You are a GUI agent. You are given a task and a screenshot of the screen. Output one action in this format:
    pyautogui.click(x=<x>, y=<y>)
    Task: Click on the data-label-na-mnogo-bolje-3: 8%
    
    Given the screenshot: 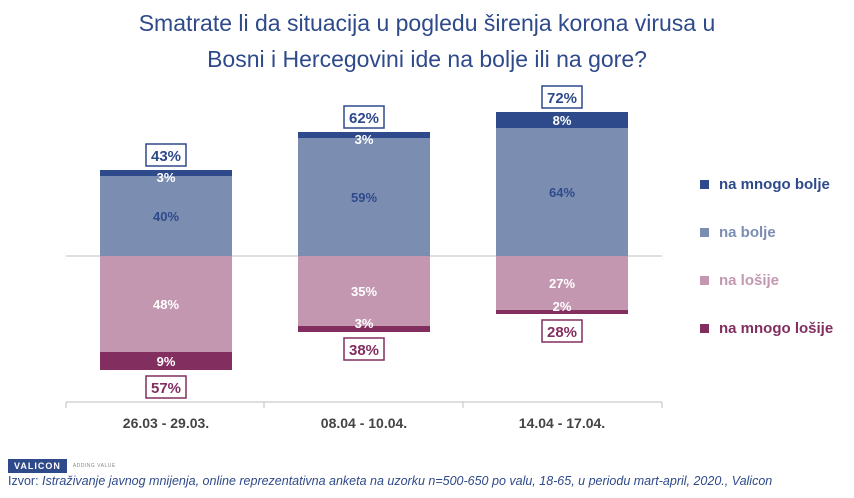 What is the action you would take?
    pyautogui.click(x=562, y=120)
    